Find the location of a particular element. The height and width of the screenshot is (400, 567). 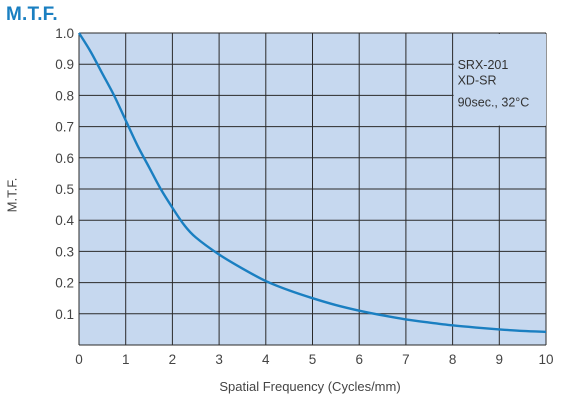

annotation-line: XD-SR is located at coordinates (477, 80).